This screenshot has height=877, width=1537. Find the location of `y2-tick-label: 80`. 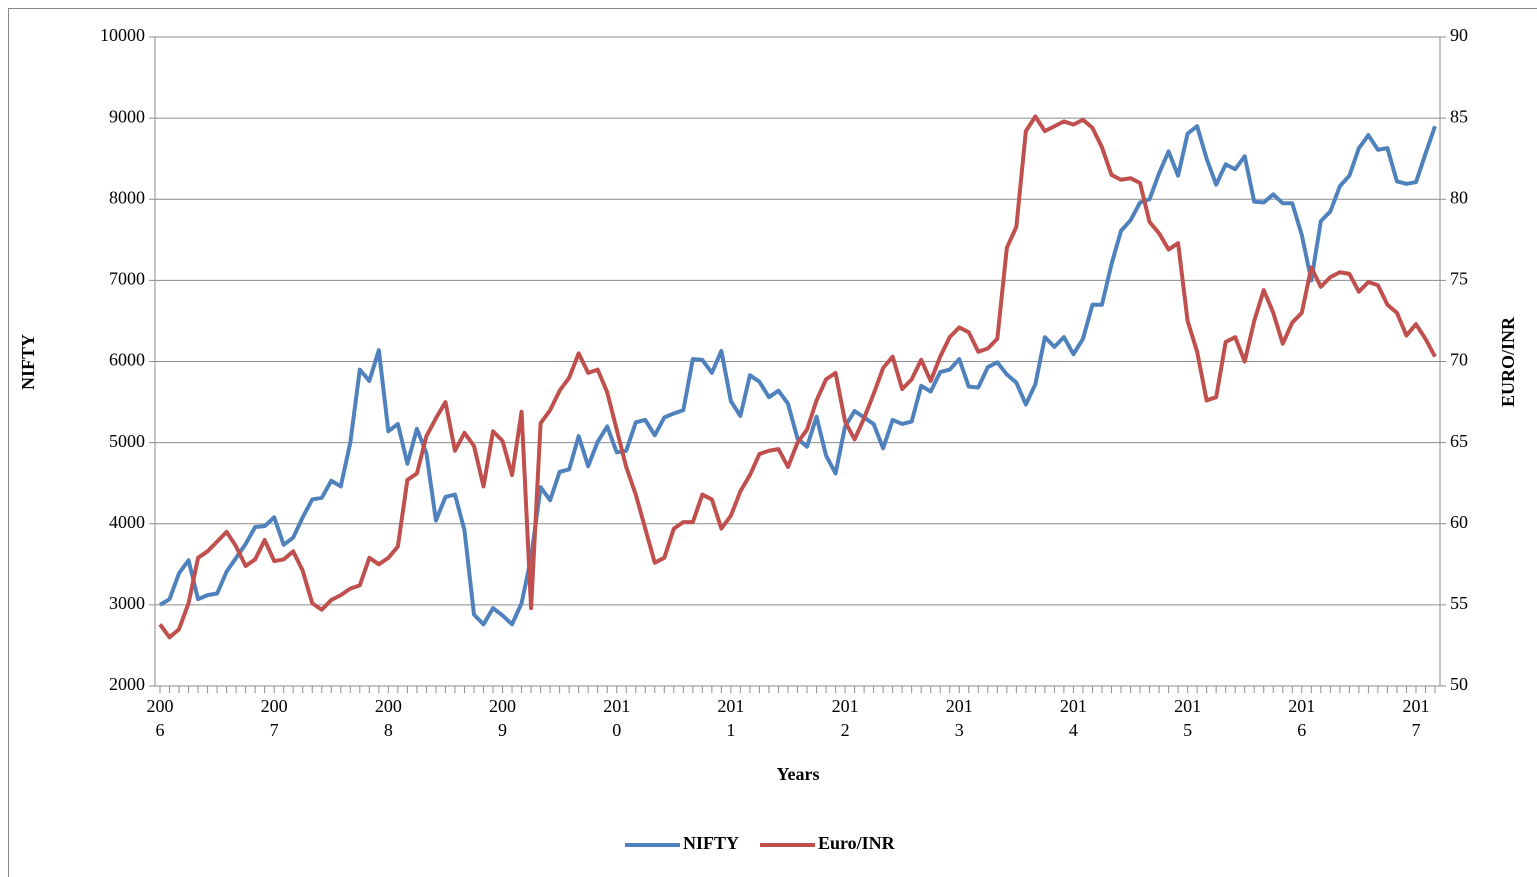

y2-tick-label: 80 is located at coordinates (1459, 197).